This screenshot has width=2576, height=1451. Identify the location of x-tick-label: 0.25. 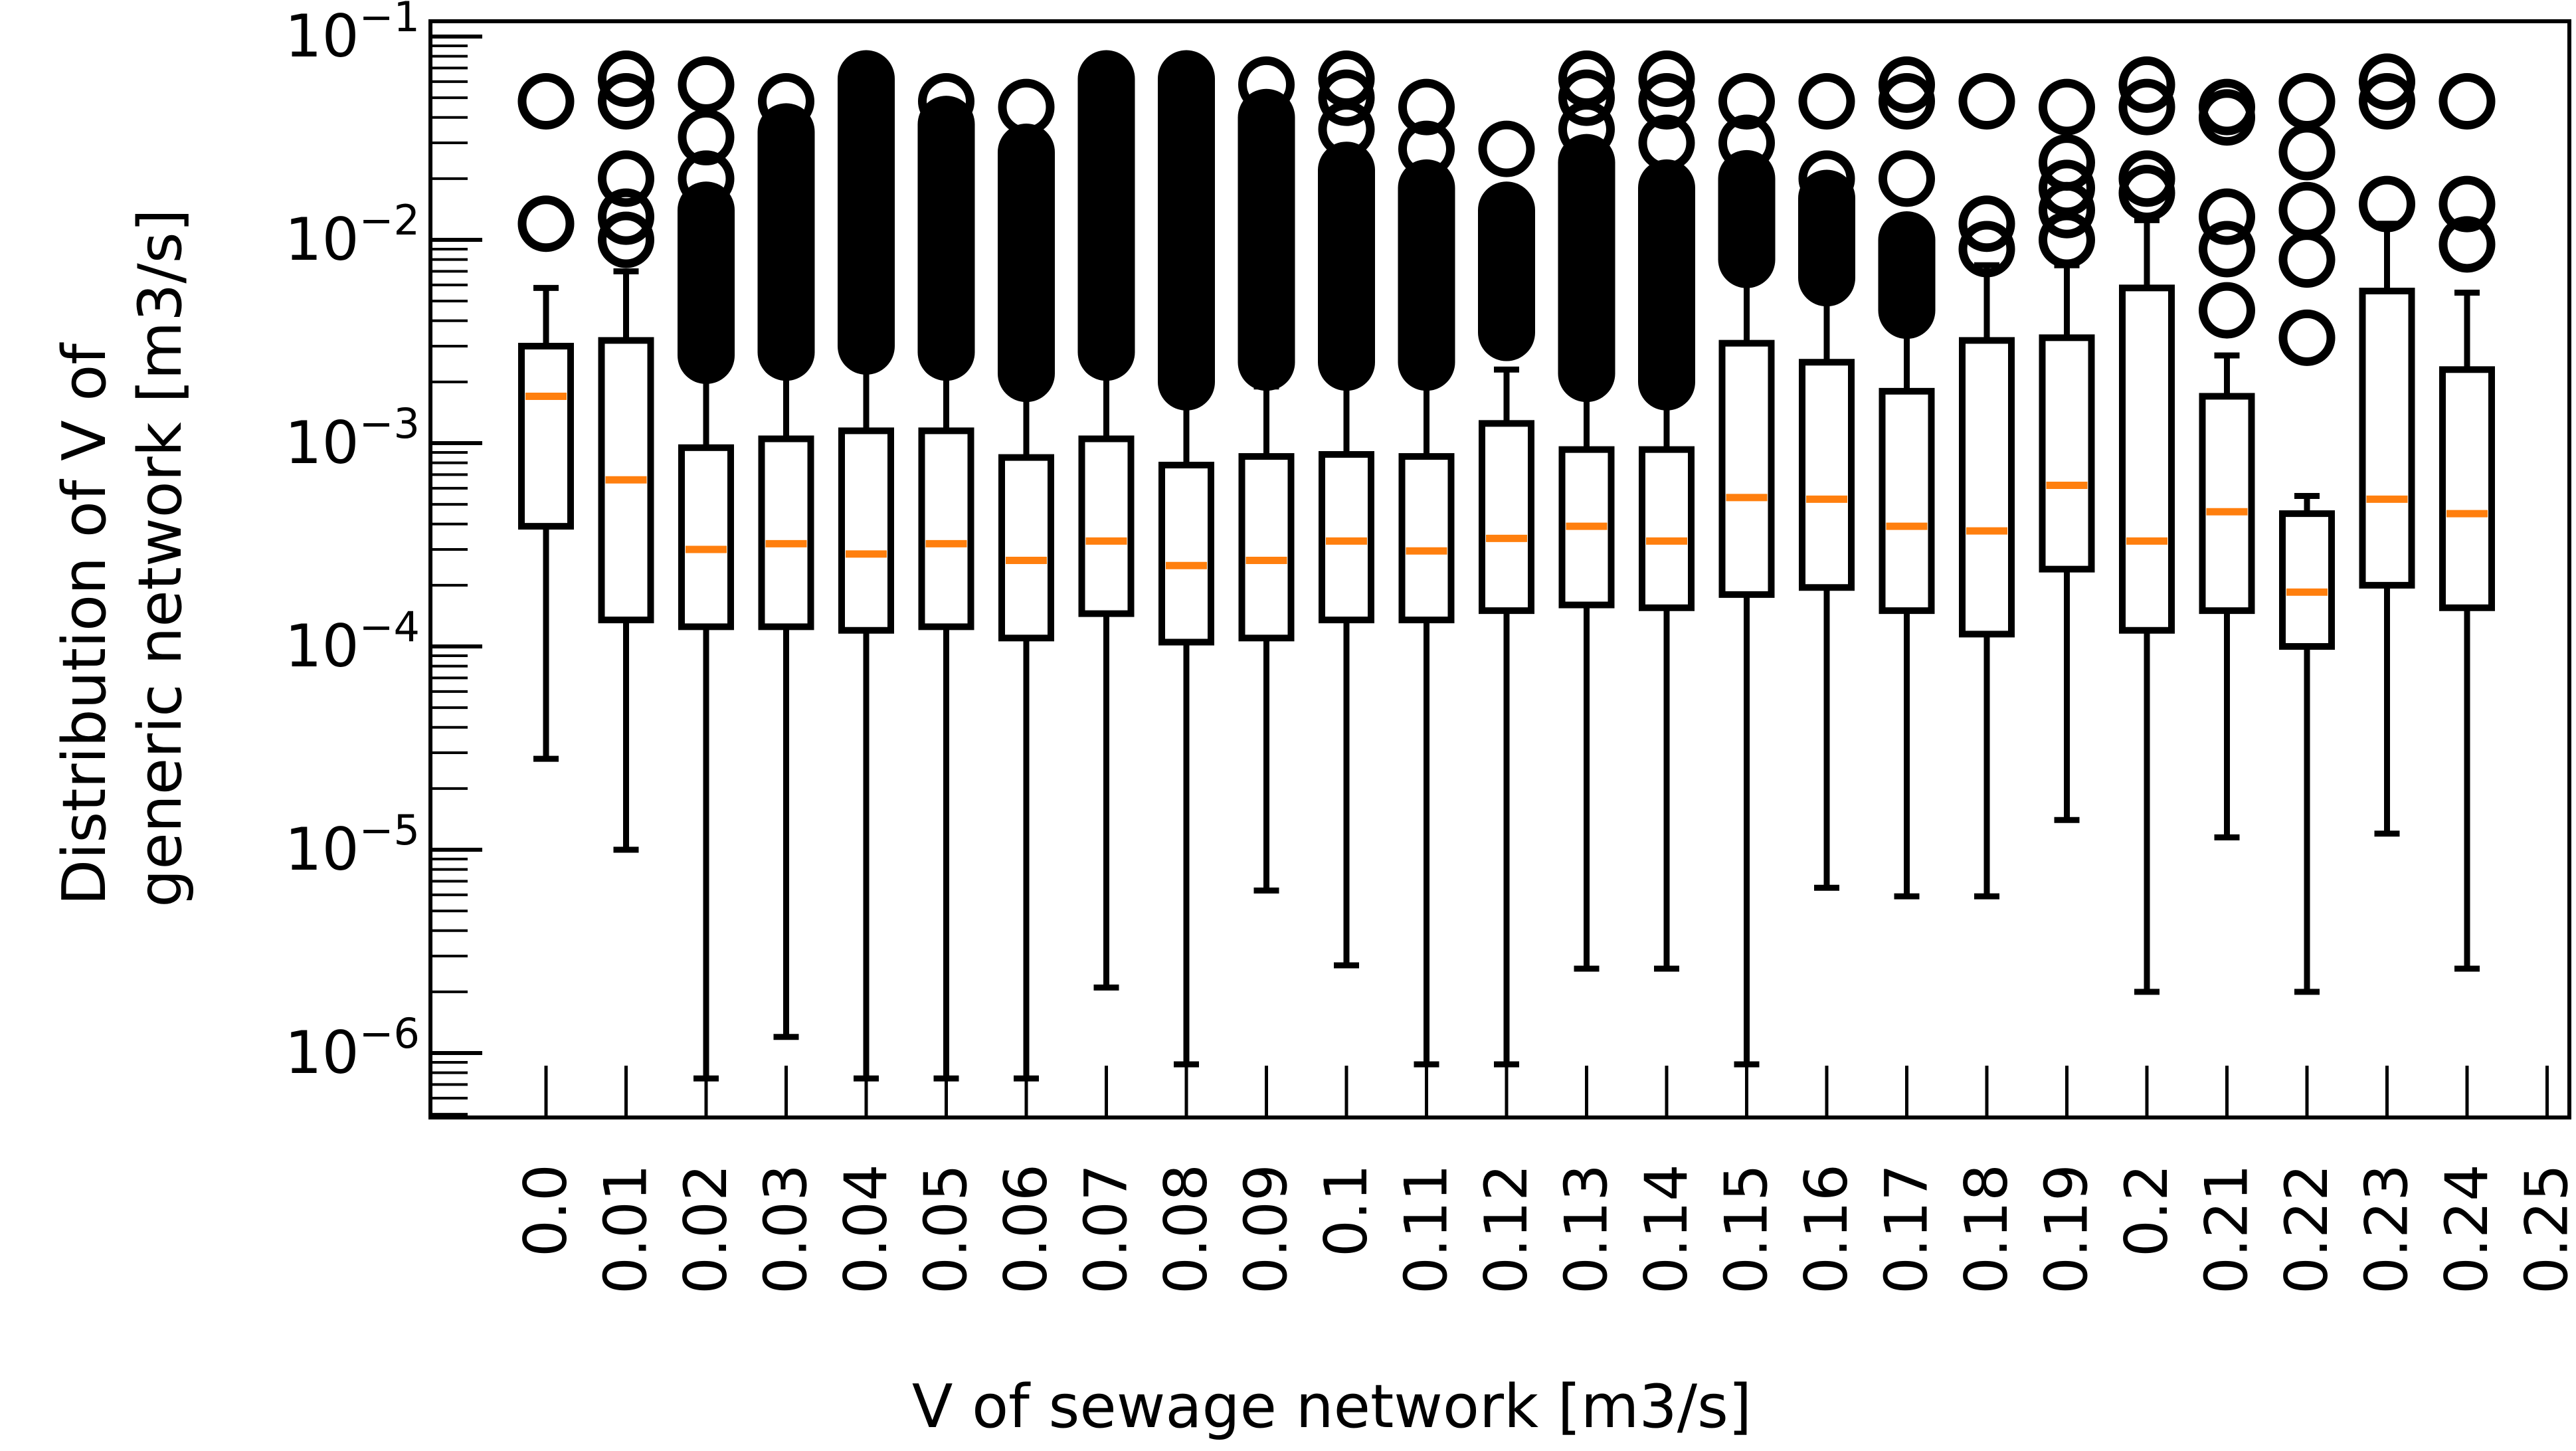
(2544, 1229).